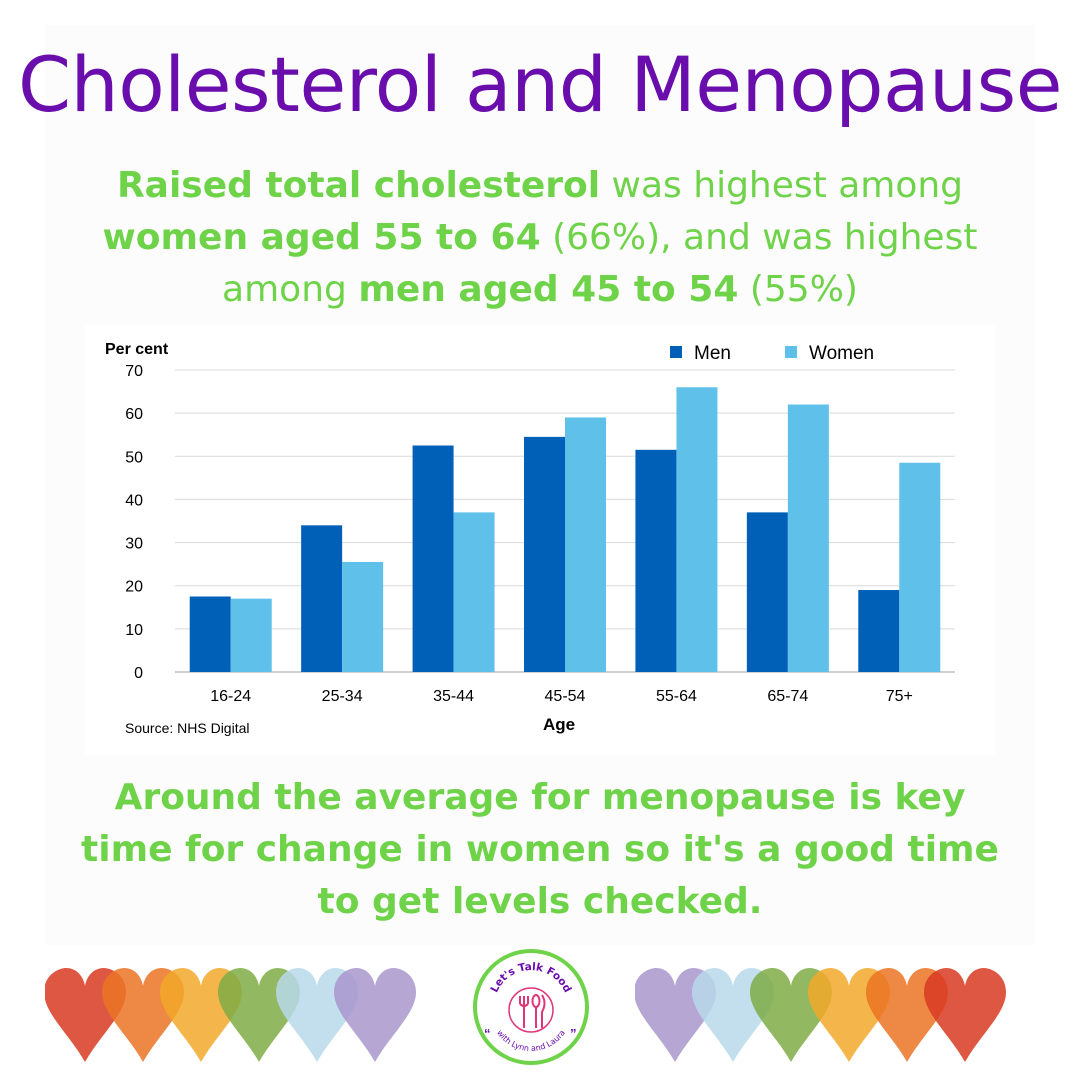  I want to click on x-axis-ticks: 16-24 25-34 35-44 45-54 55-64 65-74 75+, so click(561, 696).